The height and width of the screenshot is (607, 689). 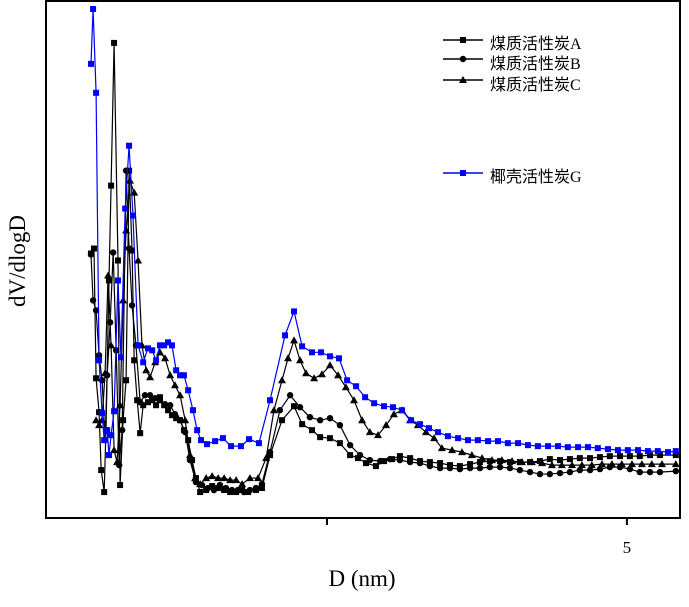 What do you see at coordinates (536, 44) in the screenshot?
I see `legend-label-a: 煤质活性炭A` at bounding box center [536, 44].